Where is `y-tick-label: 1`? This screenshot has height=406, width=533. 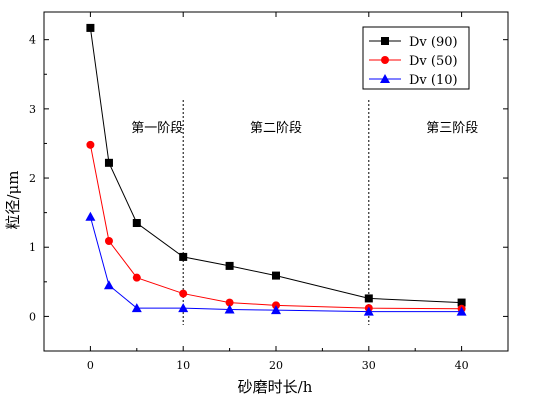
y-tick-label: 1 is located at coordinates (32, 247).